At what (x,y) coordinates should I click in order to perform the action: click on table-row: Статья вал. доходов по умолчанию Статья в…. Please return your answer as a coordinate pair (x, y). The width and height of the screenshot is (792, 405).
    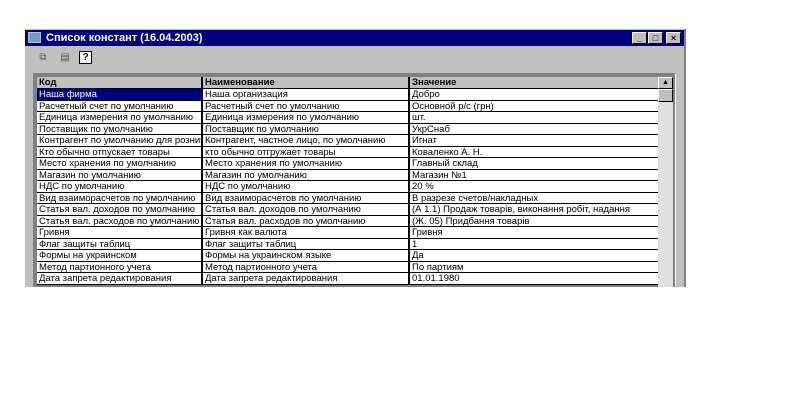
    Looking at the image, I should click on (347, 210).